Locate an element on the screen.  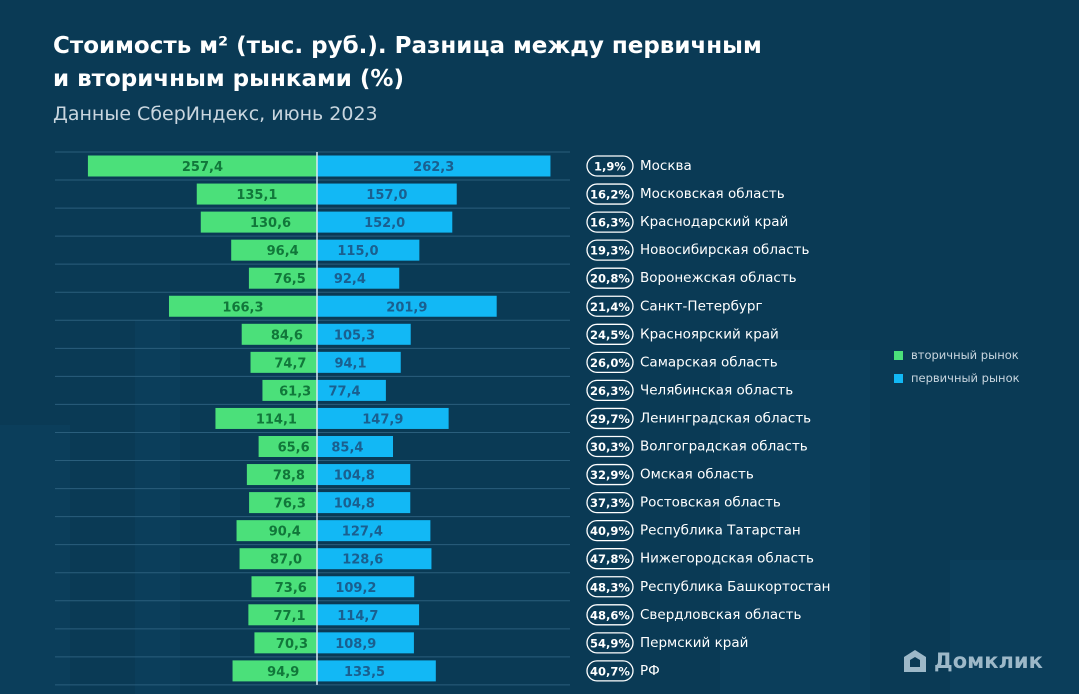
difference-label: 24,5% is located at coordinates (610, 335).